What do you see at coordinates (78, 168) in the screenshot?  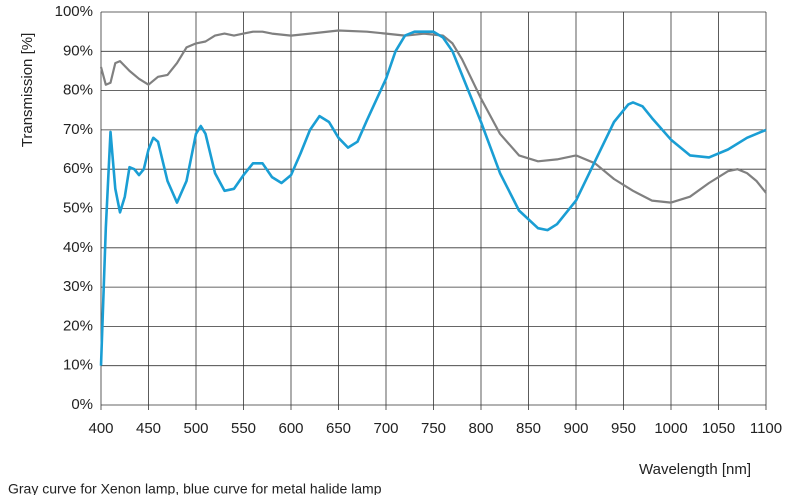 I see `y-tick-label: 60%` at bounding box center [78, 168].